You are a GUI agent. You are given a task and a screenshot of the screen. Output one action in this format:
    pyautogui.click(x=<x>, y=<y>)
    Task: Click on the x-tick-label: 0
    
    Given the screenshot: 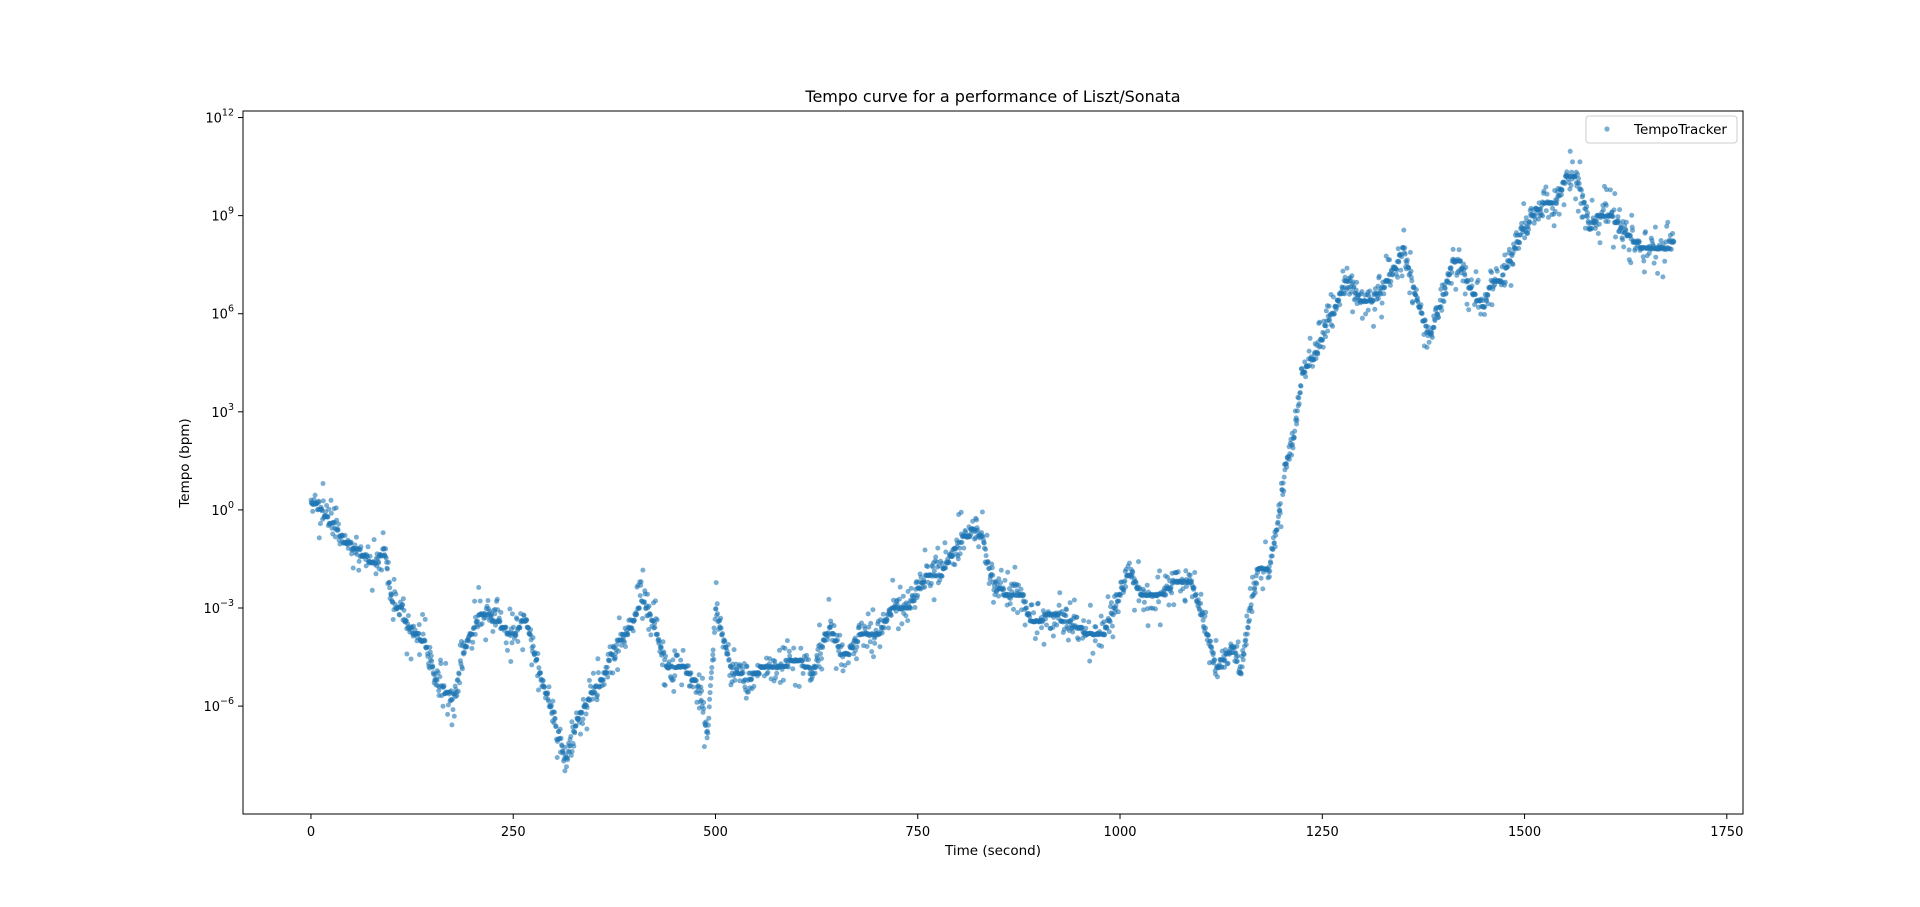 What is the action you would take?
    pyautogui.click(x=311, y=832)
    